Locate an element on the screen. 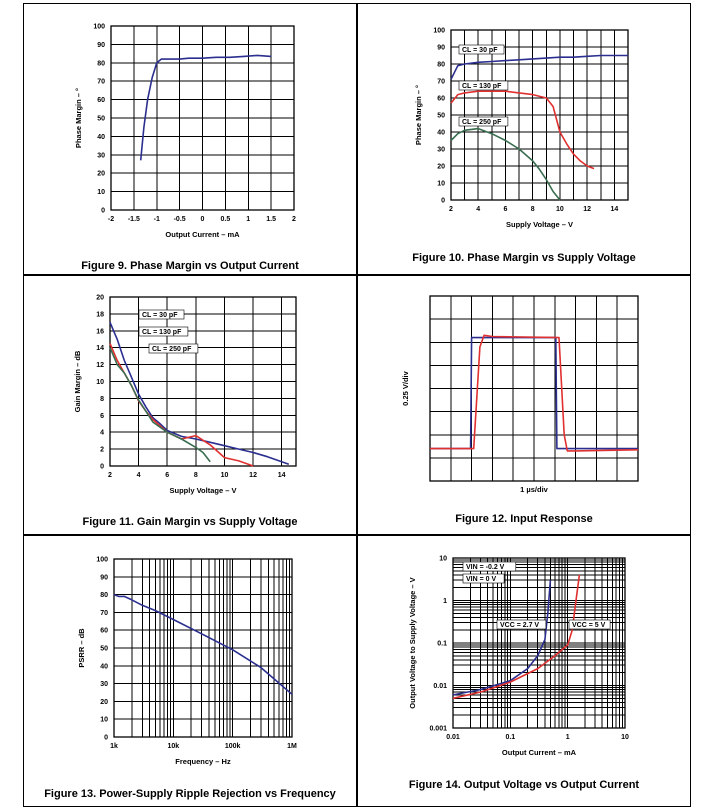 The image size is (714, 811). fig9-grid is located at coordinates (202, 118).